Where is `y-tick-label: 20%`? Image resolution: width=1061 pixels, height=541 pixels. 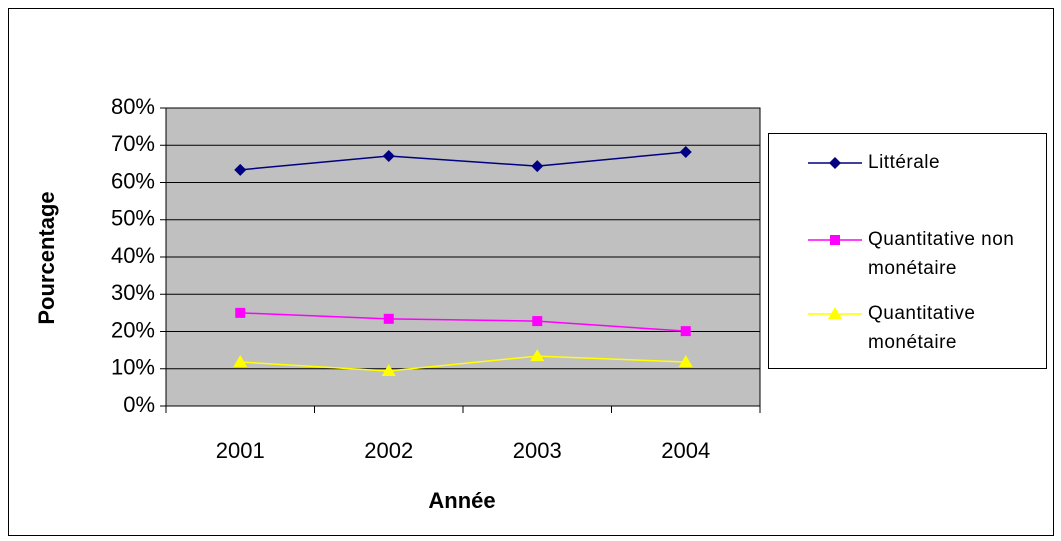
y-tick-label: 20% is located at coordinates (133, 329).